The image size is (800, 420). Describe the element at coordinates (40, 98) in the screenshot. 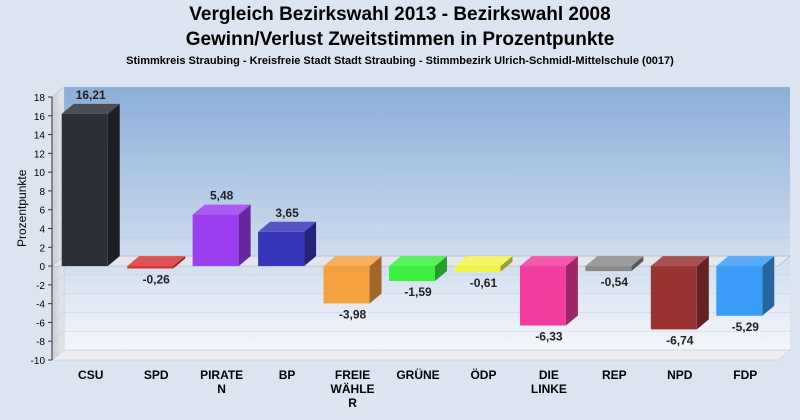

I see `y-tick-label: 18` at that location.